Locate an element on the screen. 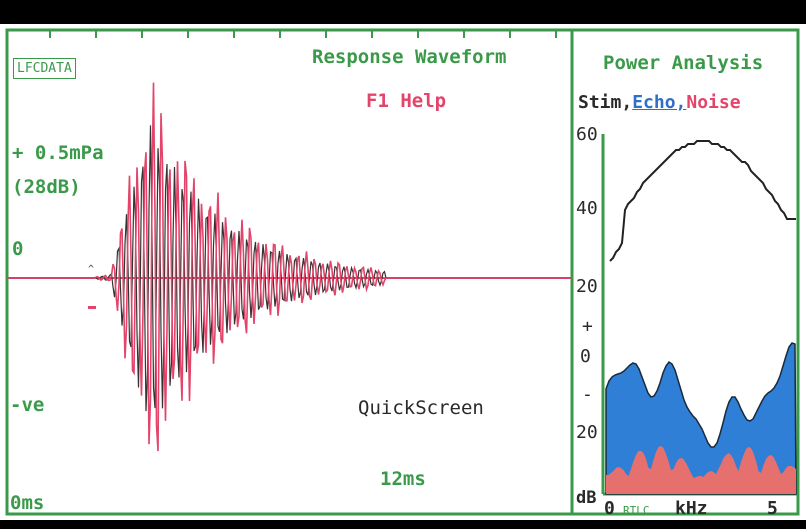  legend-echo: Echo, is located at coordinates (659, 102).